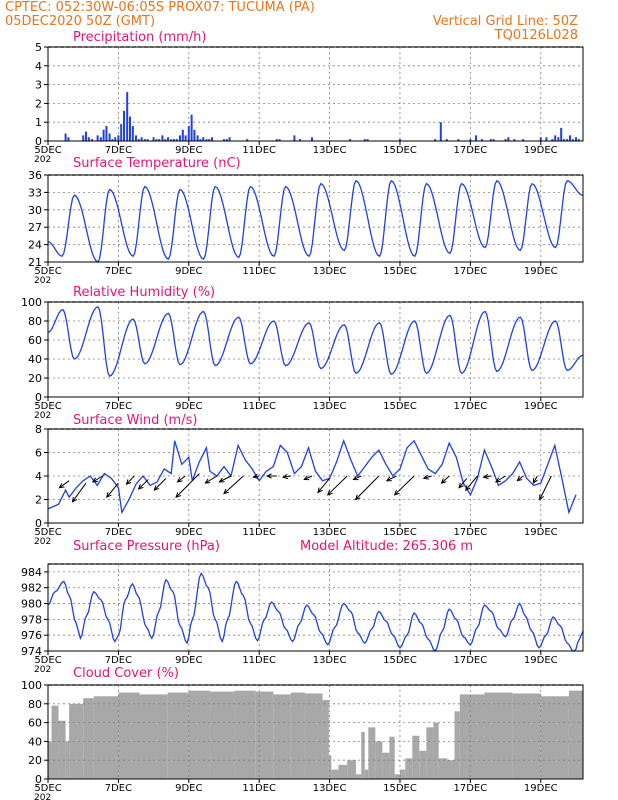 The image size is (618, 800). Describe the element at coordinates (35, 741) in the screenshot. I see `y-tick-label: 40` at that location.